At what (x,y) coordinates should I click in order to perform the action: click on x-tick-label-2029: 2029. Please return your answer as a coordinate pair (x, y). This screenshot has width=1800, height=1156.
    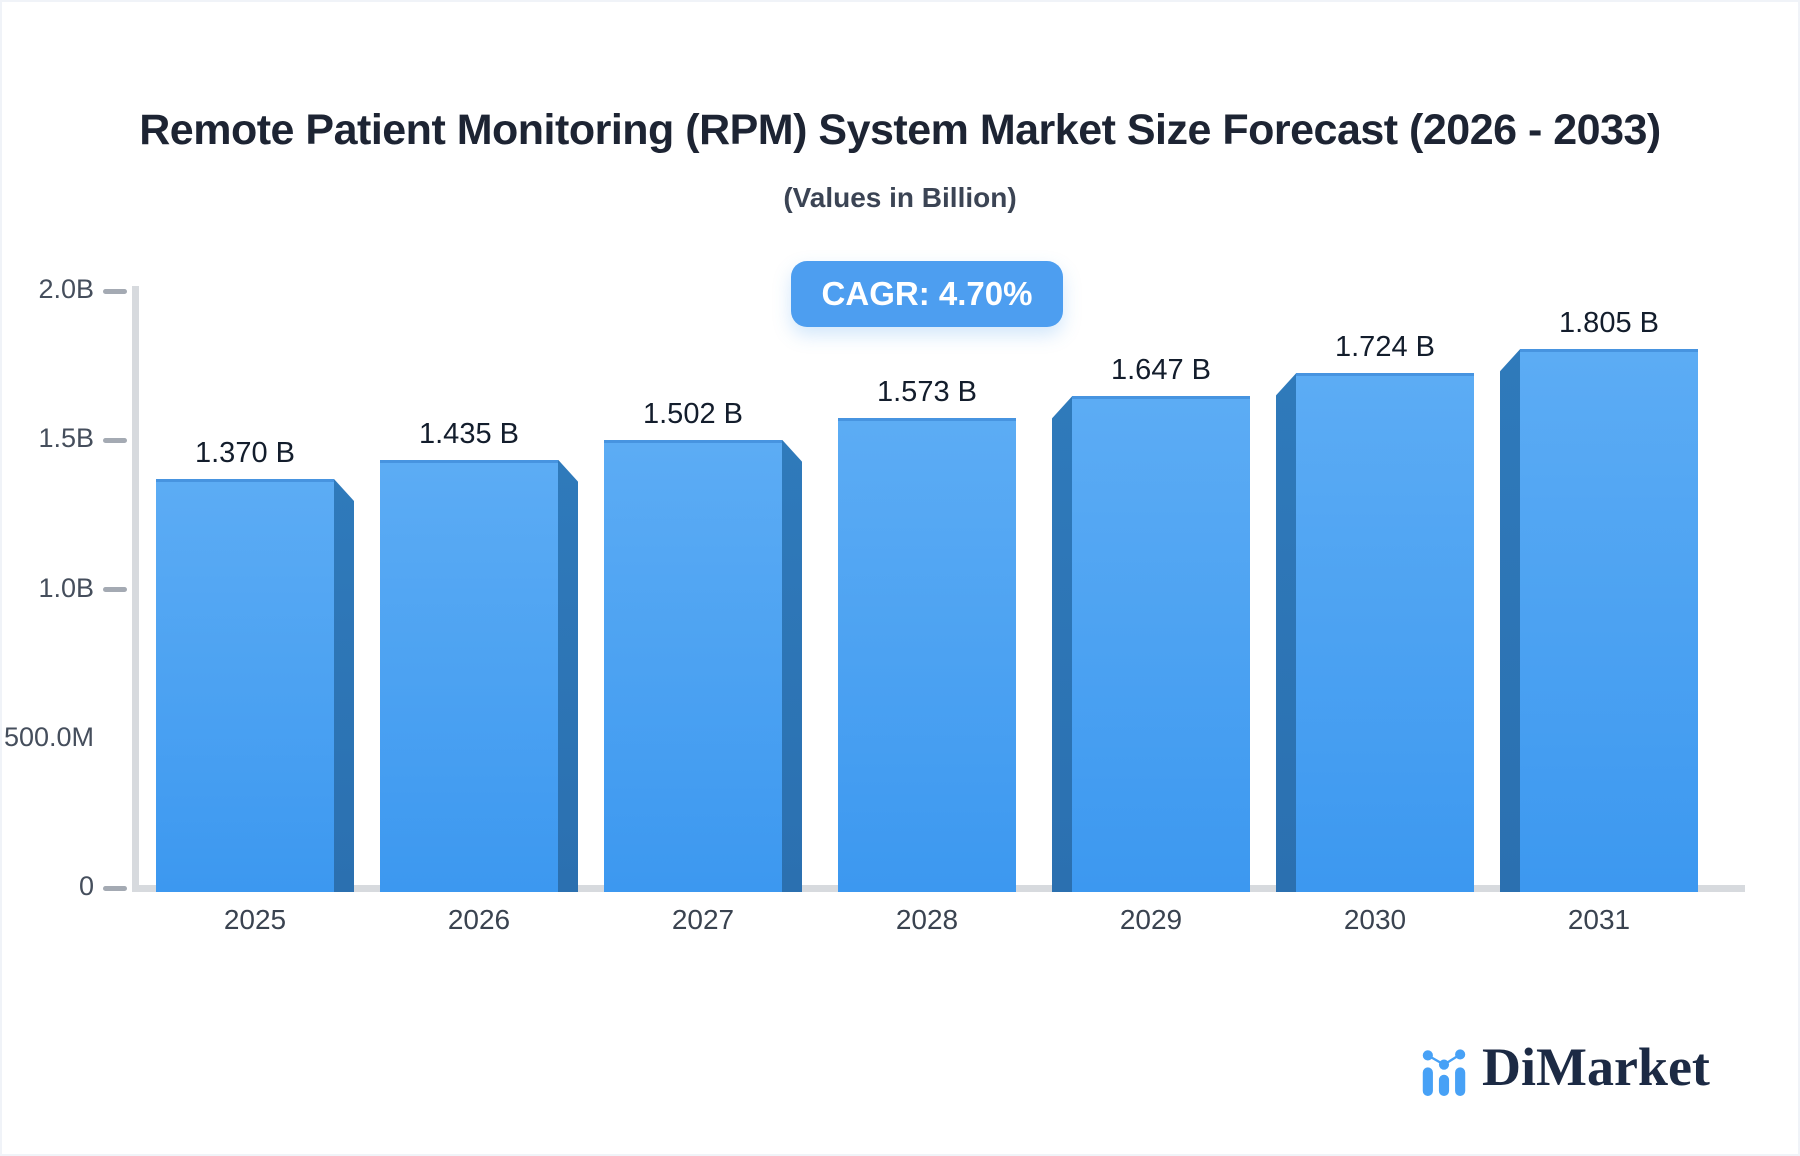
    Looking at the image, I should click on (1151, 919).